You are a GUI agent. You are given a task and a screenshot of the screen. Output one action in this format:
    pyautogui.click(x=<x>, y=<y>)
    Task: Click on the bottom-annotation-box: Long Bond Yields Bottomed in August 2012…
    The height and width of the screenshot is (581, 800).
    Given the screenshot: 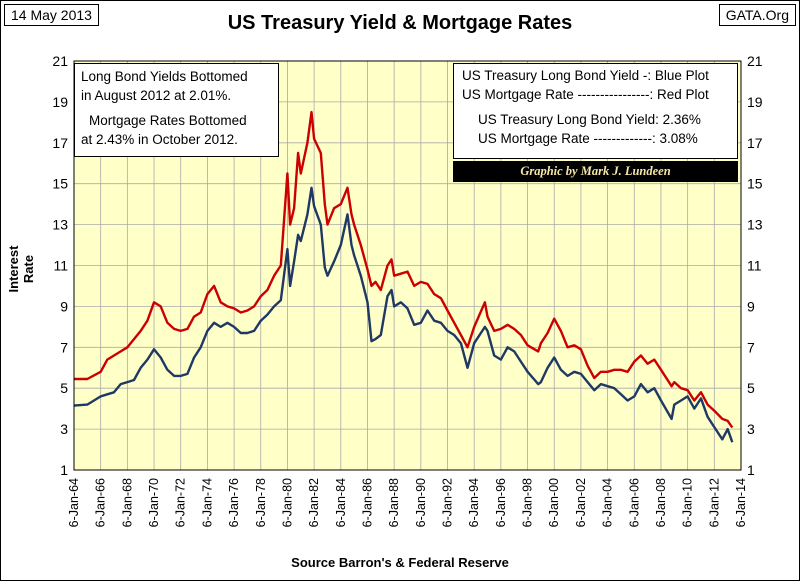 What is the action you would take?
    pyautogui.click(x=176, y=110)
    